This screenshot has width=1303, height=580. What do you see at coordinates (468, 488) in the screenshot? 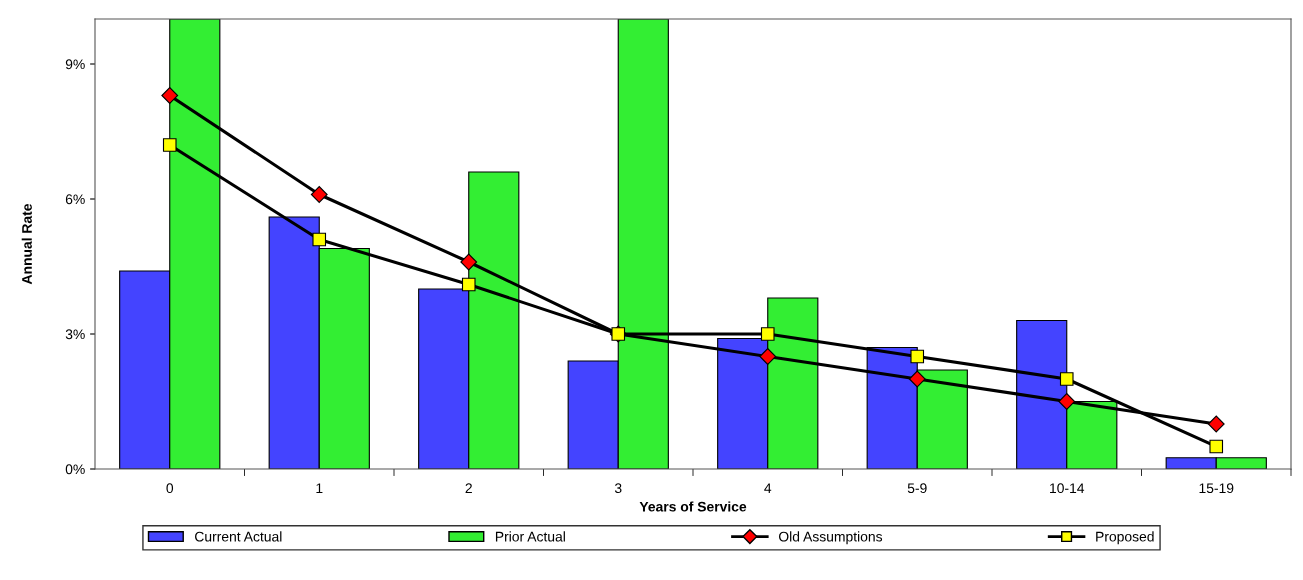
I see `x-tick-label: 2` at bounding box center [468, 488].